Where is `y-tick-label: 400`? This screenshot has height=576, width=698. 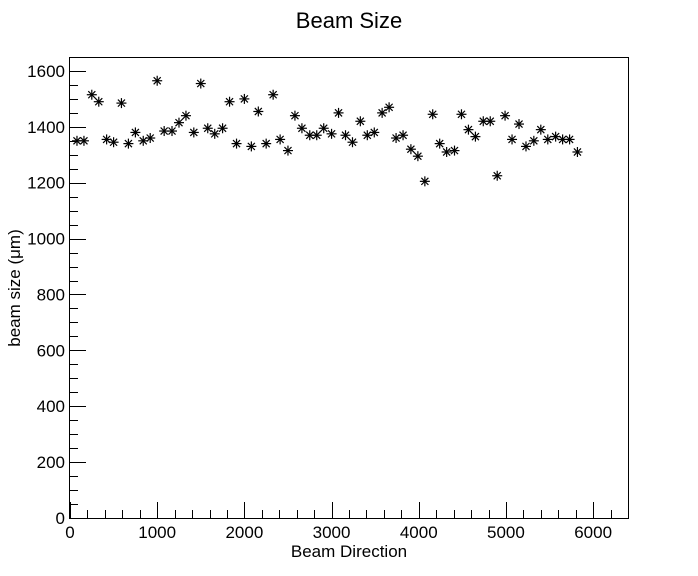 y-tick-label: 400 is located at coordinates (51, 406).